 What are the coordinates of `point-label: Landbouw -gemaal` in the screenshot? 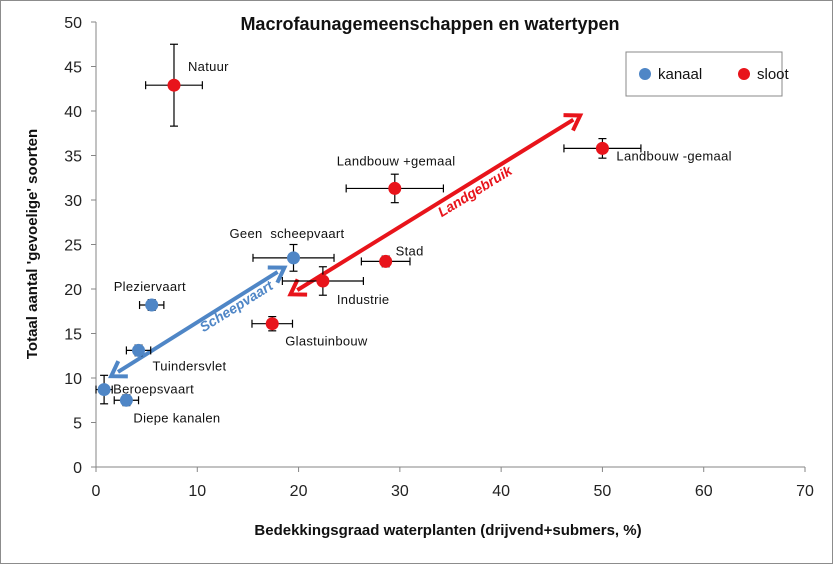 It's located at (673, 155).